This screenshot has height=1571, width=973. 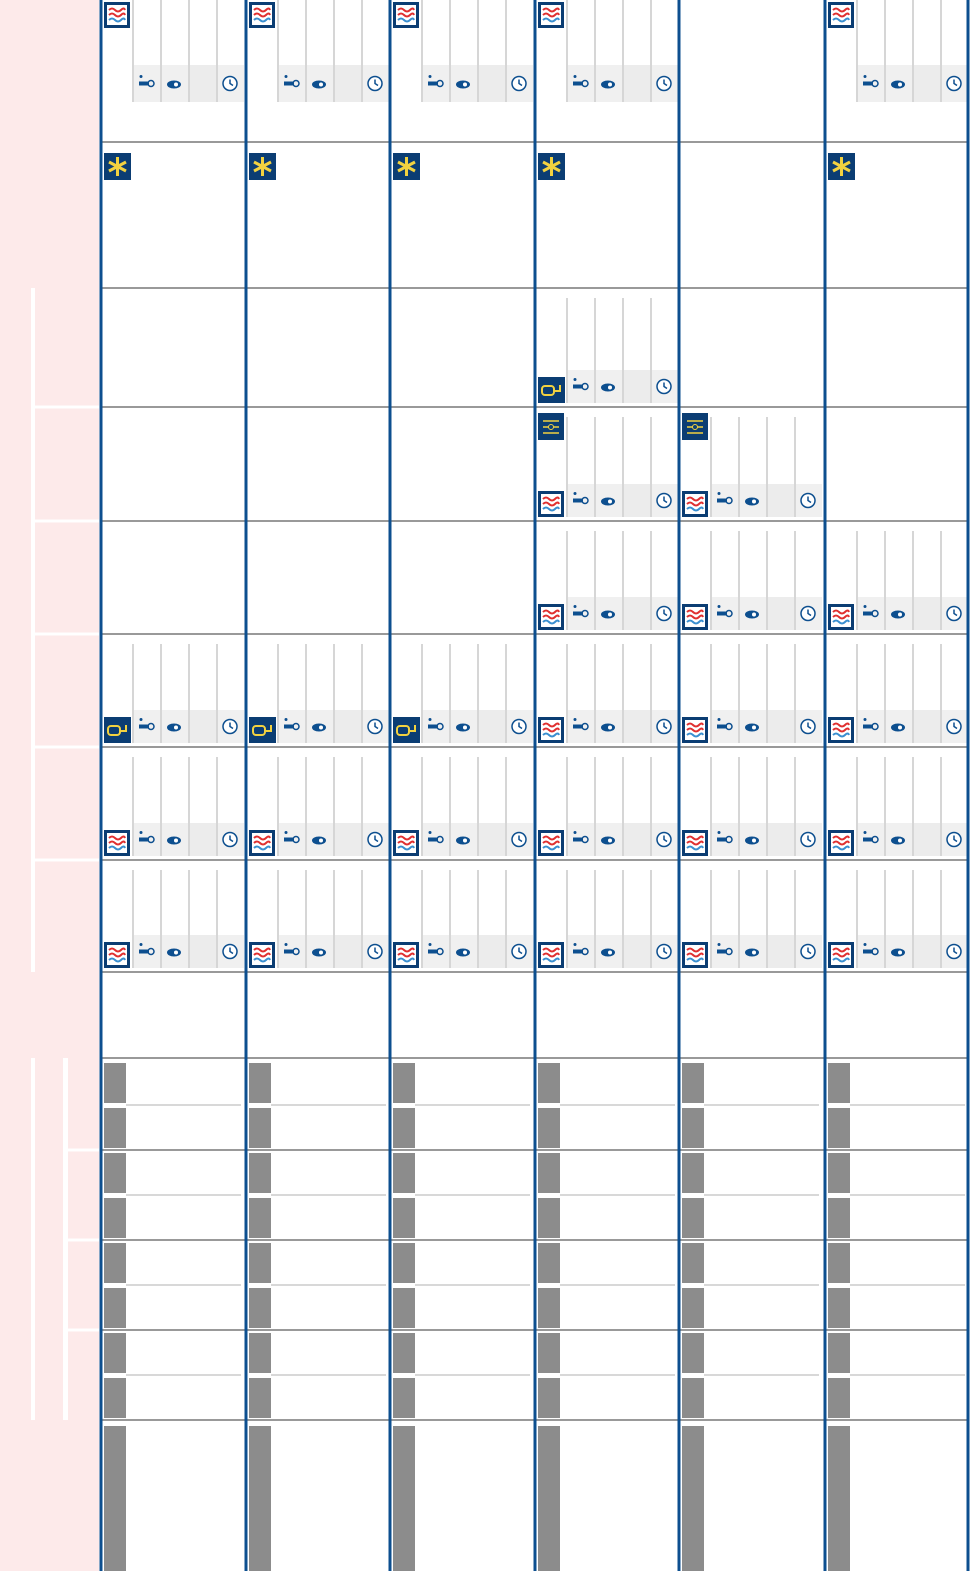 What do you see at coordinates (114, 730) in the screenshot?
I see `icon-plug` at bounding box center [114, 730].